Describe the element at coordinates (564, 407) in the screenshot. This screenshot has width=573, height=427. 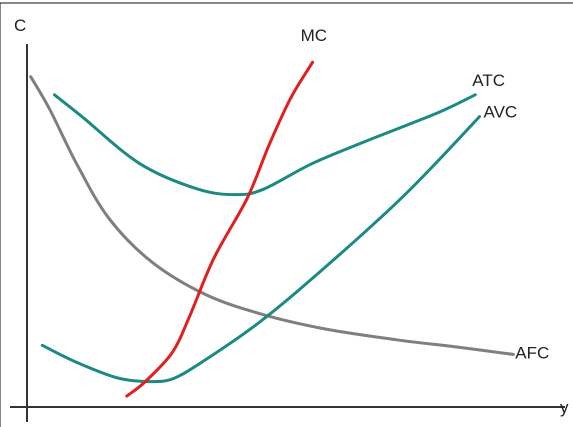
I see `x-axis-label: y` at that location.